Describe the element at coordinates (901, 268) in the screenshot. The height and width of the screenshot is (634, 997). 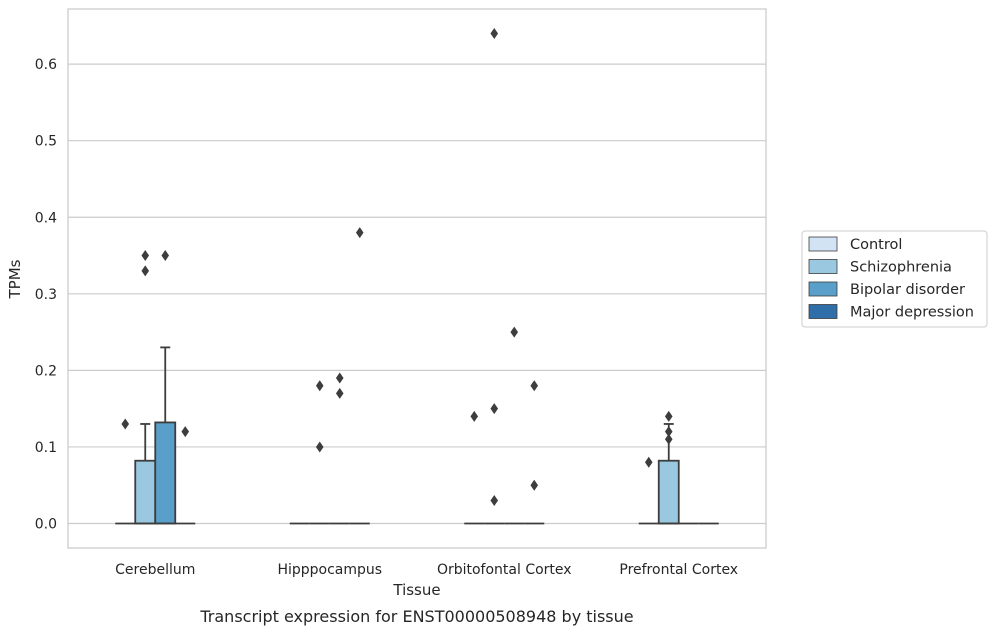
I see `legend-label: Schizophrenia` at that location.